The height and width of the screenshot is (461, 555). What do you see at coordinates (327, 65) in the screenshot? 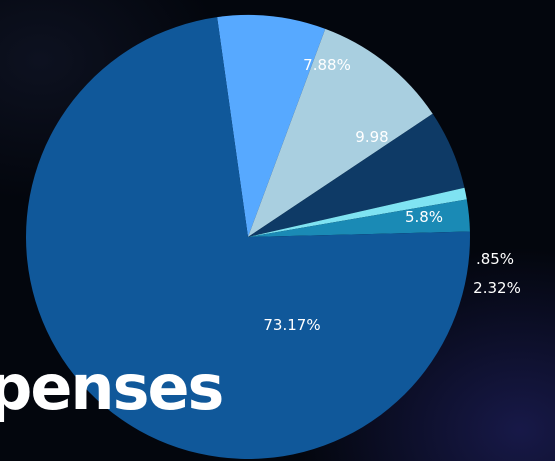
I see `slice-label-0: 7.88%` at bounding box center [327, 65].